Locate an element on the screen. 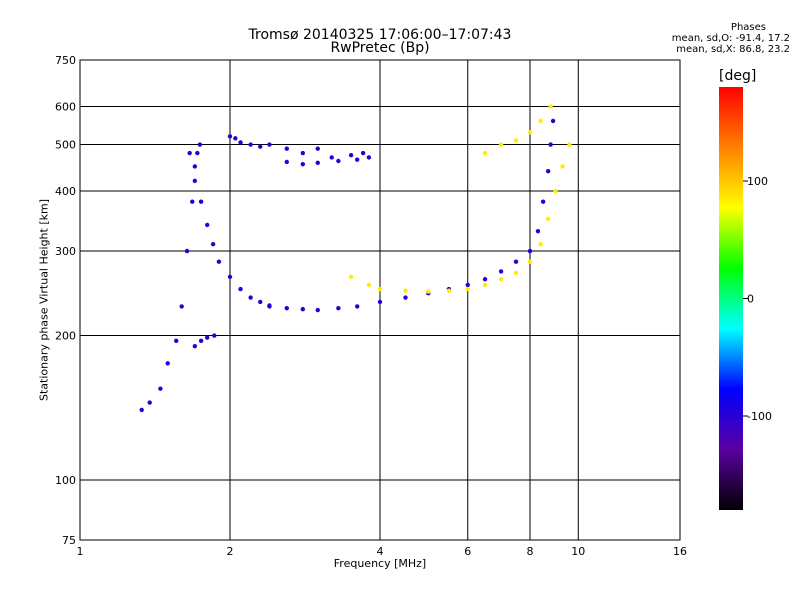  y-axis: 750 600 500 400 300 200 100 75 is located at coordinates (65, 300).